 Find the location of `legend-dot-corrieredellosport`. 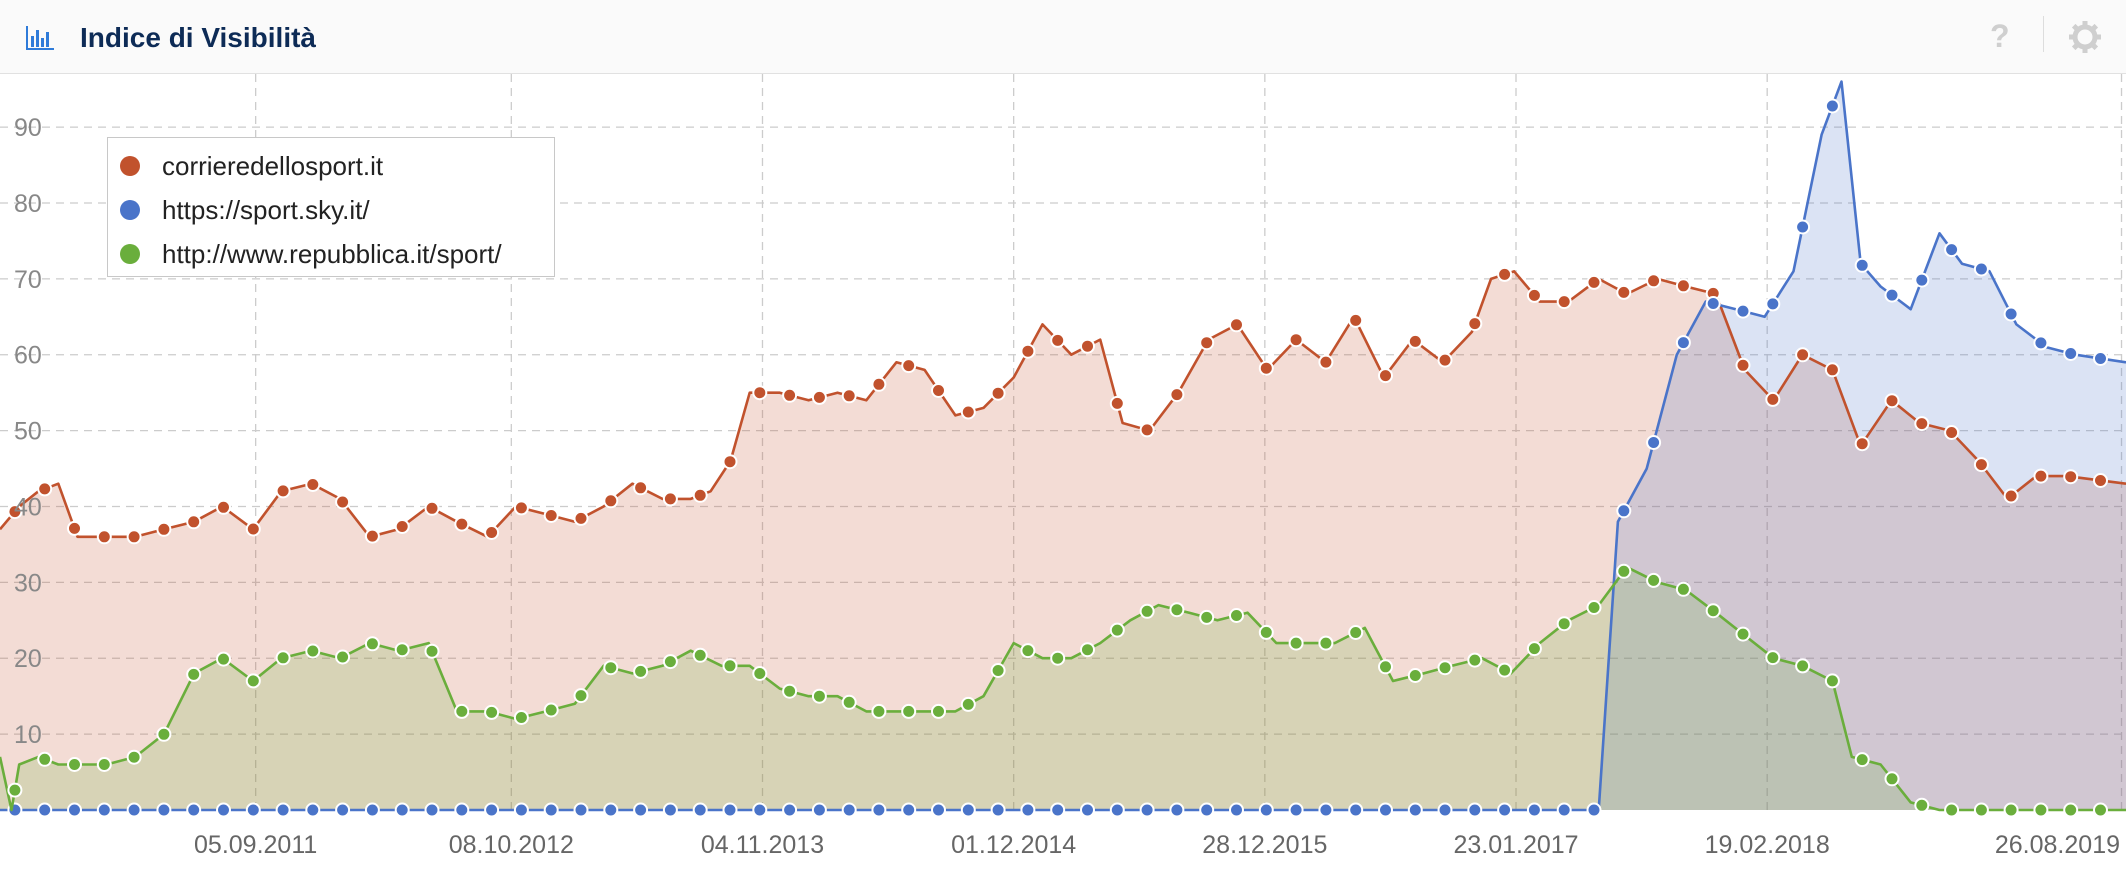

legend-dot-corrieredellosport is located at coordinates (130, 166).